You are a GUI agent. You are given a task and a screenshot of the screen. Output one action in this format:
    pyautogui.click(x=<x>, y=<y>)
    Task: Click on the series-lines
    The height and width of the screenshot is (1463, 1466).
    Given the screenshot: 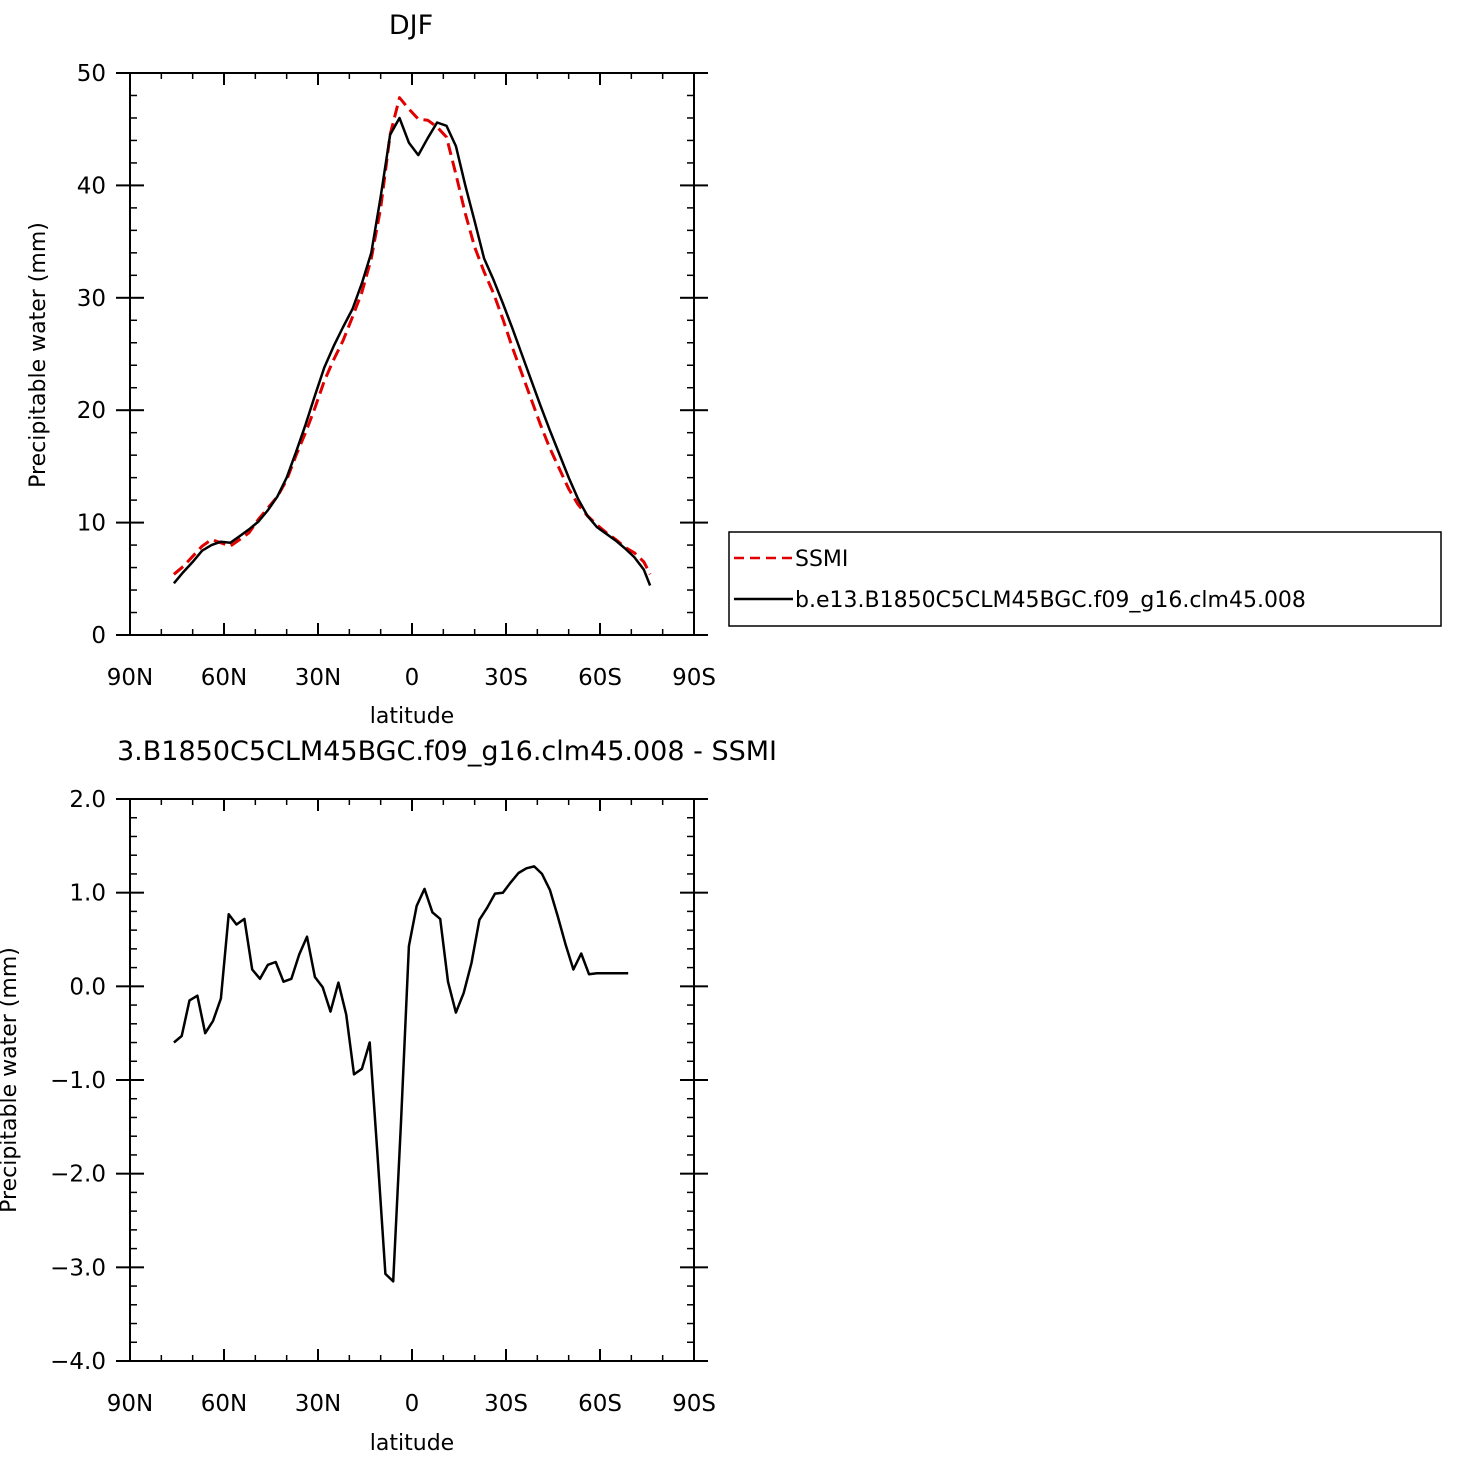 What is the action you would take?
    pyautogui.click(x=412, y=341)
    